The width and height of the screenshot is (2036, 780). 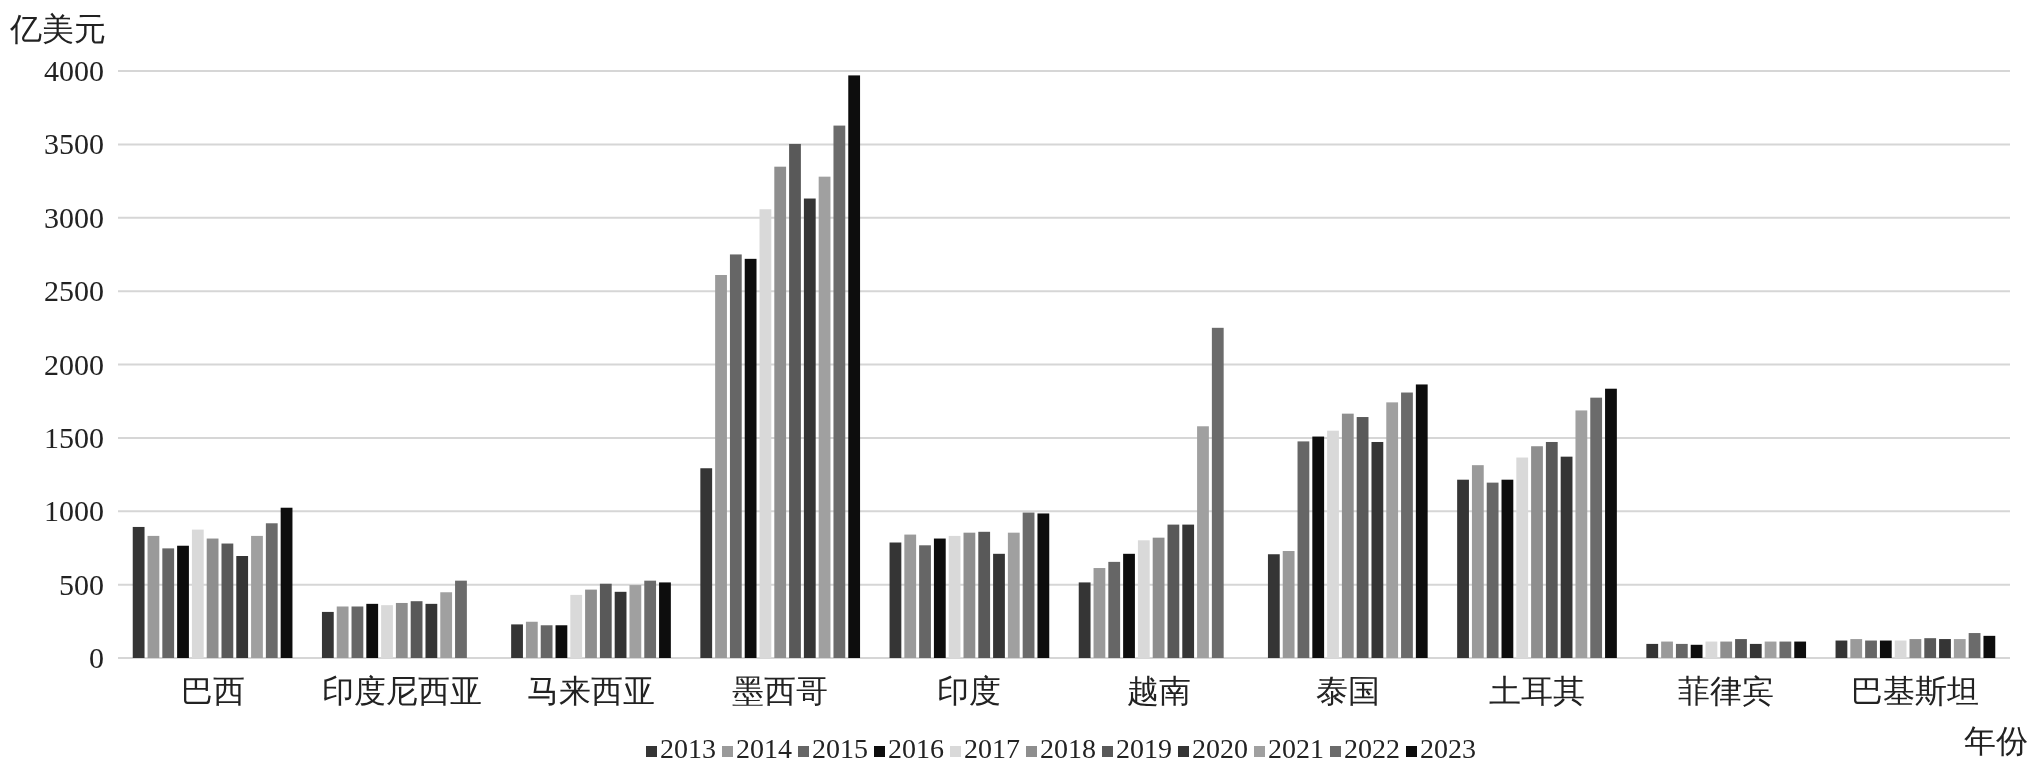 I want to click on legend-label: 2013, so click(x=688, y=748).